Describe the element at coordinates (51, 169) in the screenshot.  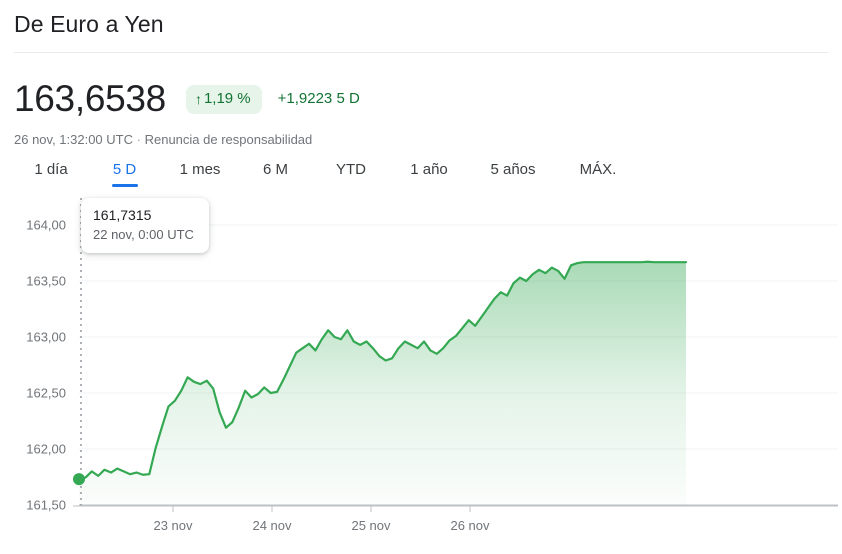
I see `tab-1-día: 1 día` at that location.